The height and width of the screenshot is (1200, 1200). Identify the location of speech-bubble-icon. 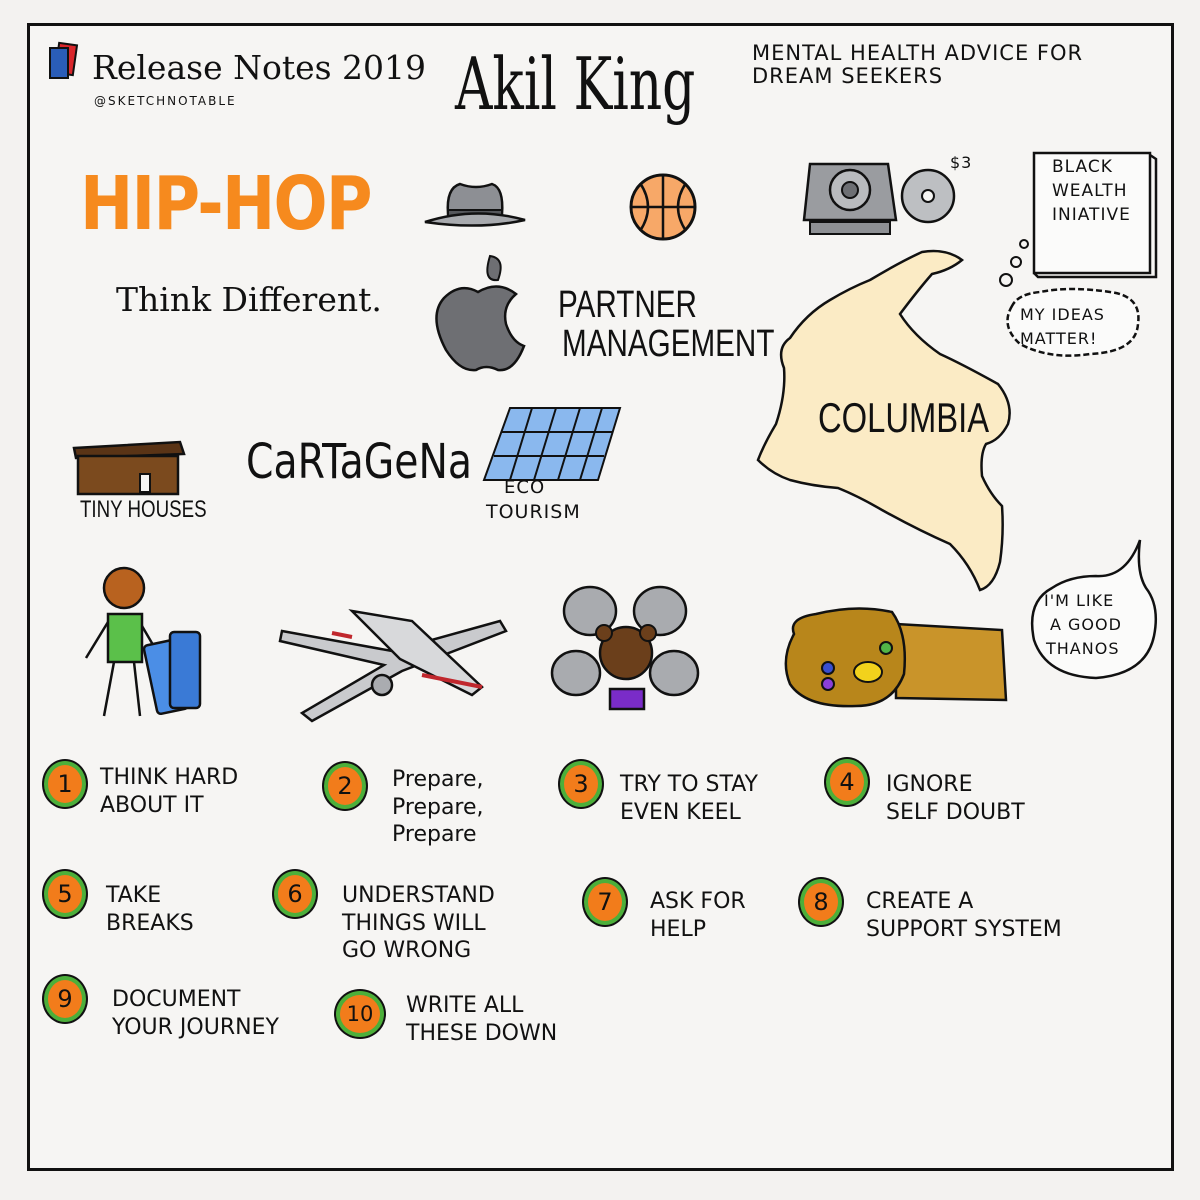
(1093, 609).